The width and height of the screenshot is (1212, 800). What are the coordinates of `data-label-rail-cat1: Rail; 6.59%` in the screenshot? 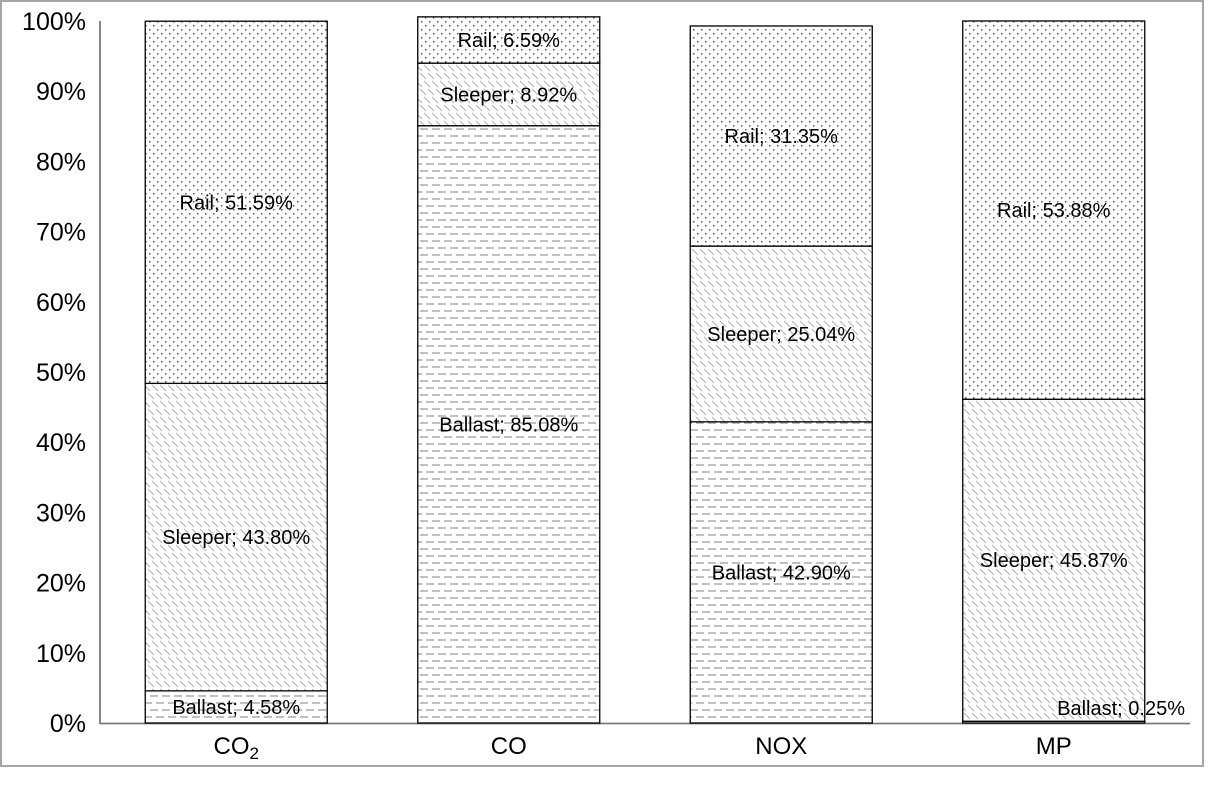 It's located at (509, 41).